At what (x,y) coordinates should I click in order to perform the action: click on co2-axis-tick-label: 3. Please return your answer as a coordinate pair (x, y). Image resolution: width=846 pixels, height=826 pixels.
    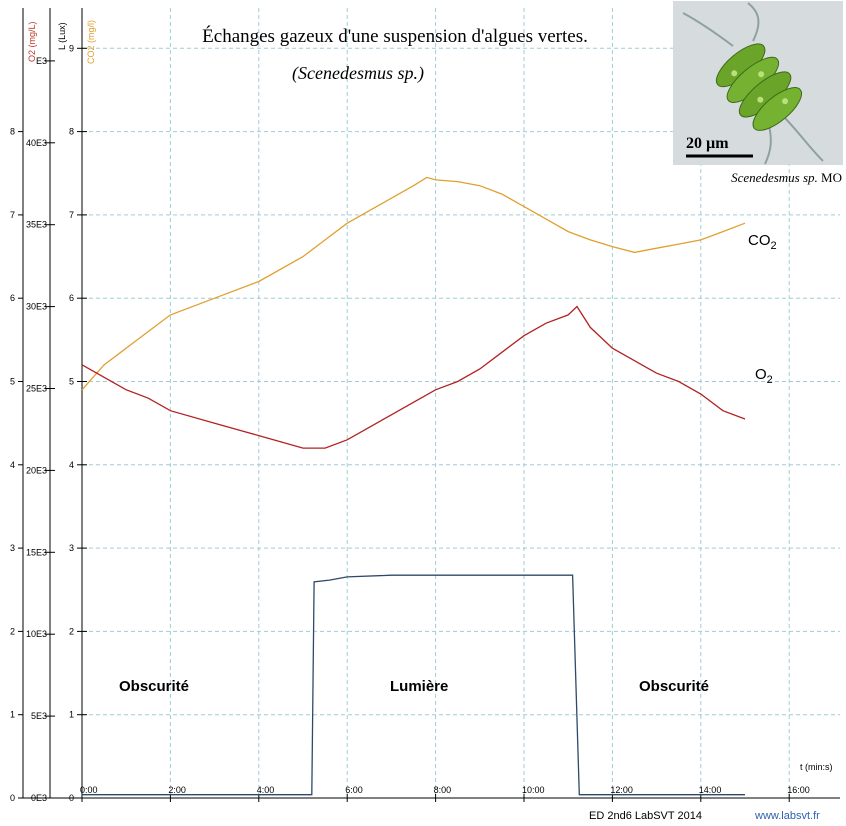
    Looking at the image, I should click on (71, 548).